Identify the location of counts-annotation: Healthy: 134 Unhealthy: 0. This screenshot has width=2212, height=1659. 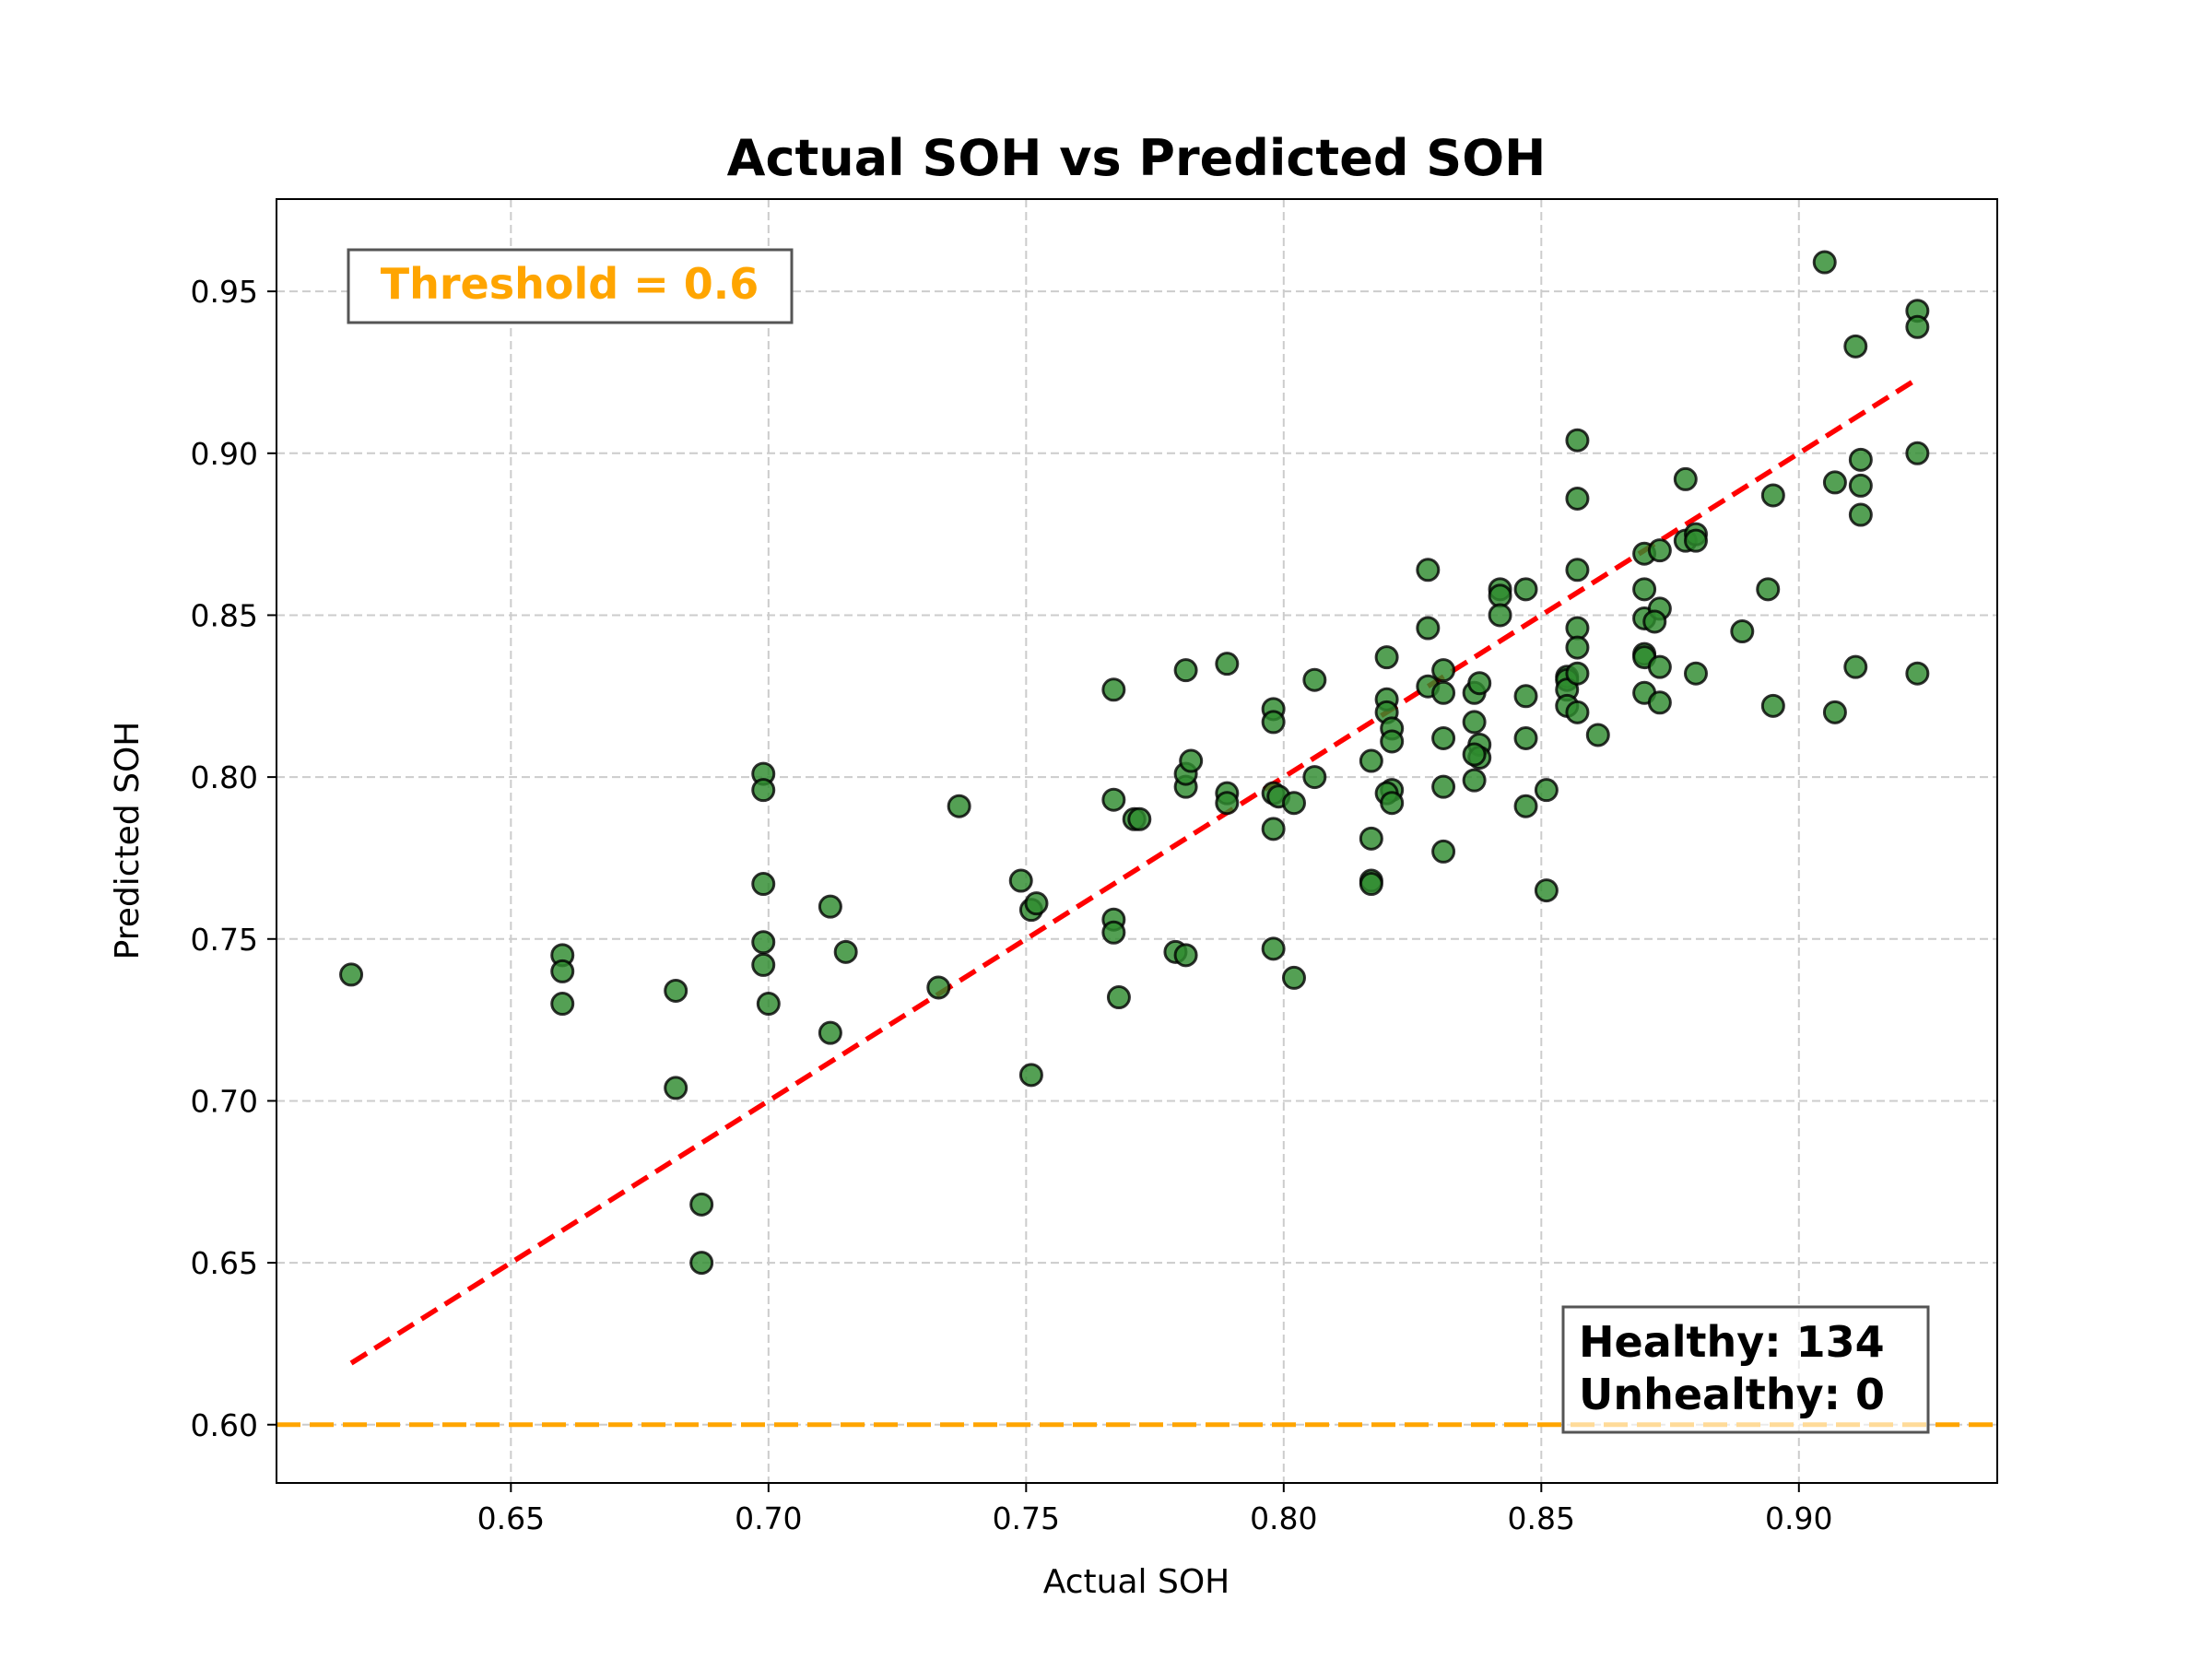
(1745, 1369).